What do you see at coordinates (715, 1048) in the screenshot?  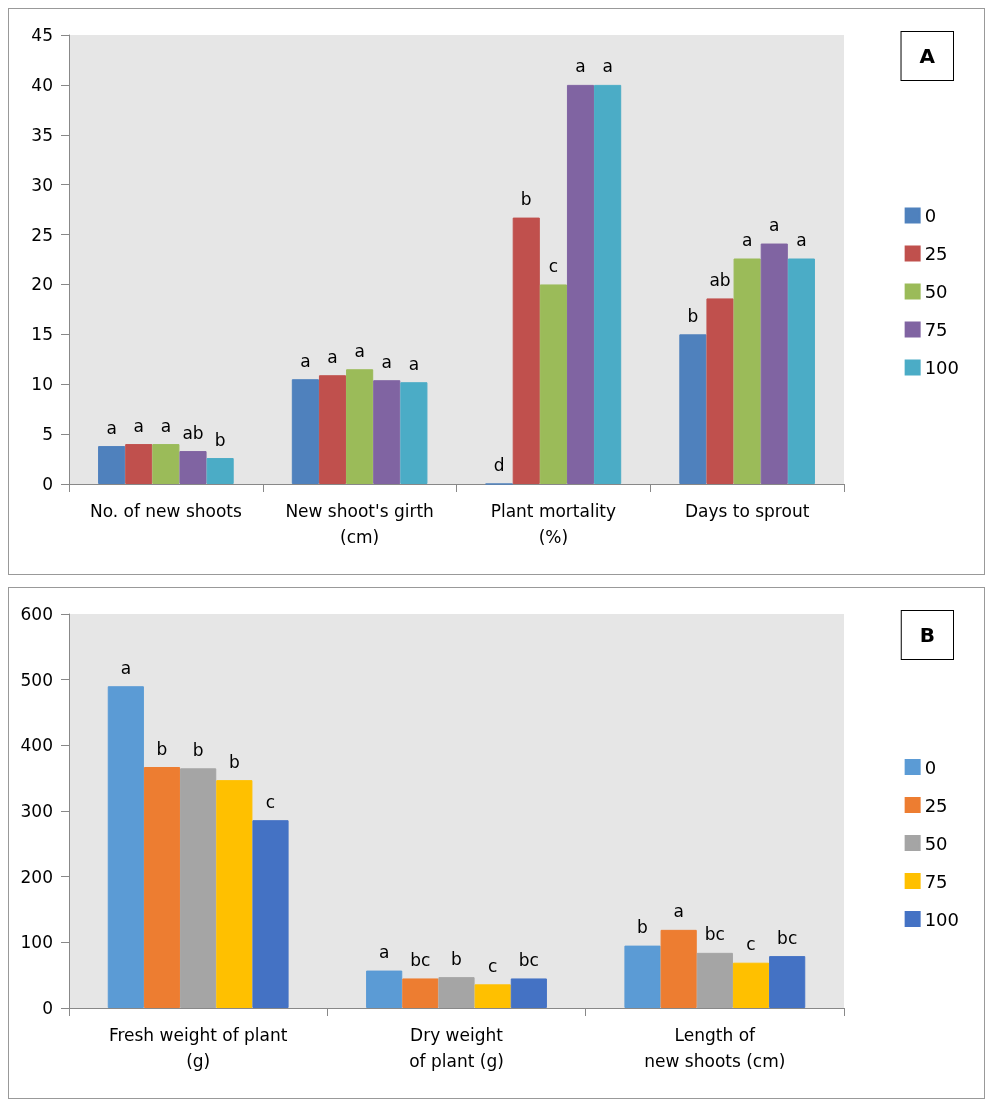 I see `x-tick-label: Length of new shoots (cm)` at bounding box center [715, 1048].